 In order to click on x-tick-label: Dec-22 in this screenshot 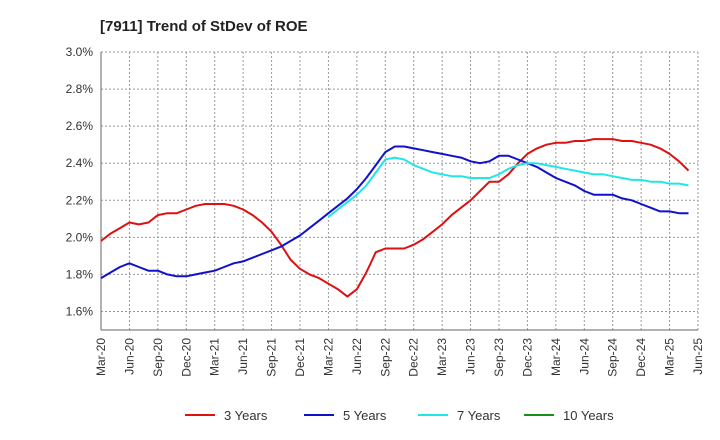, I will do `click(414, 357)`.